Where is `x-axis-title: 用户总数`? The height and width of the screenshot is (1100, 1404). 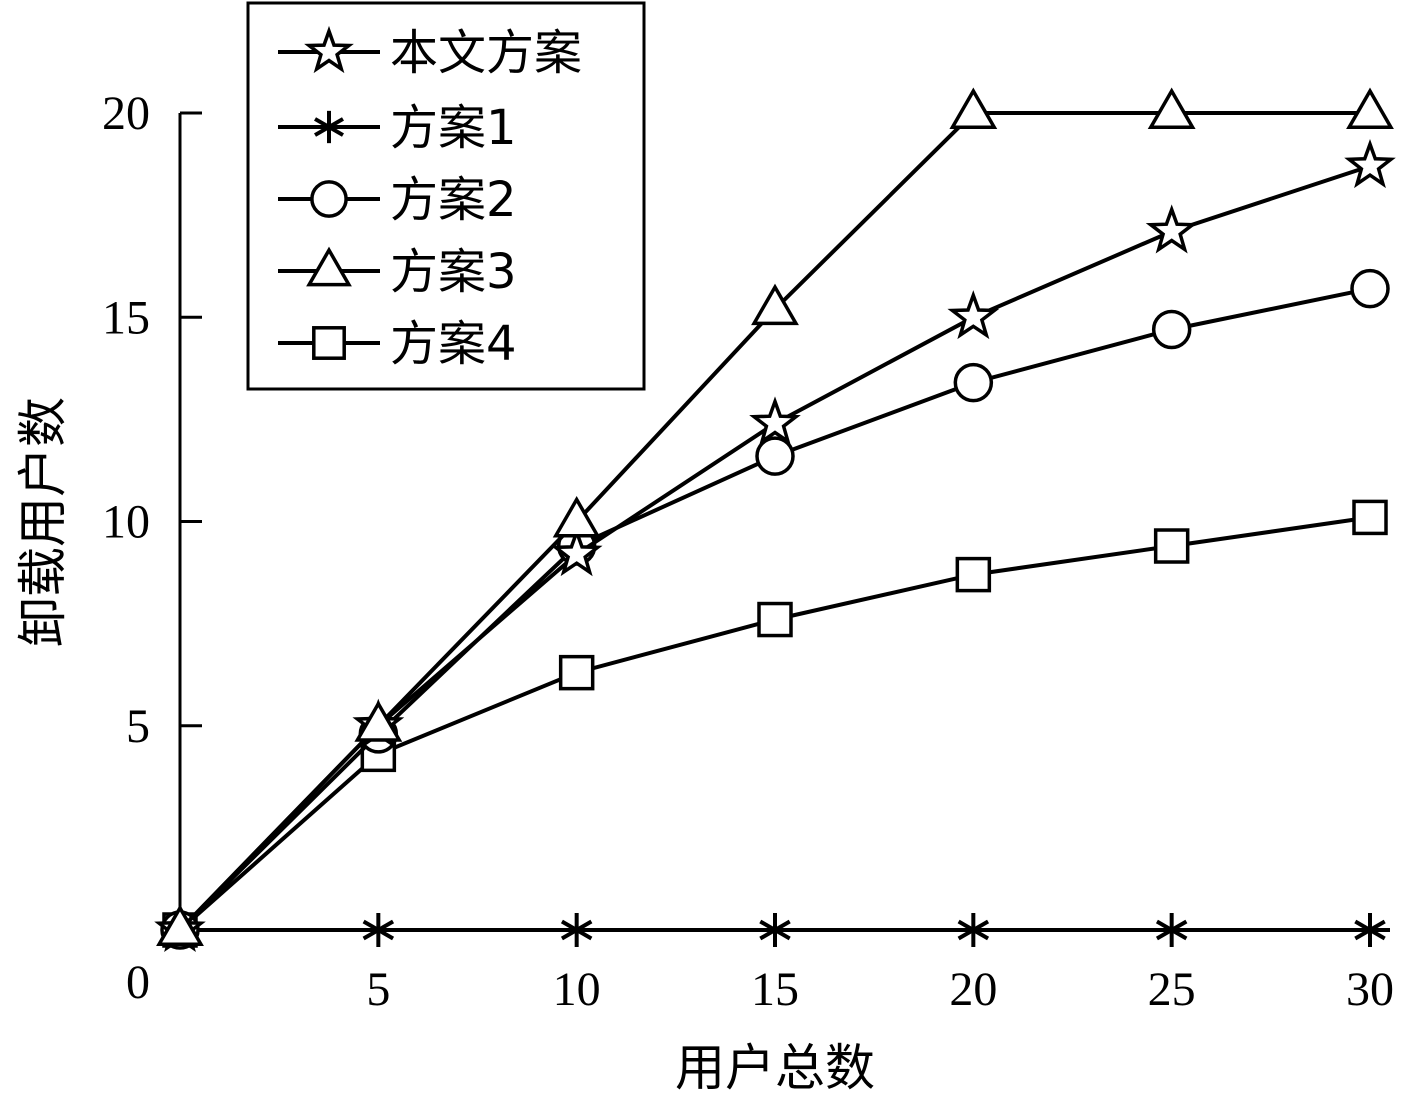 x-axis-title: 用户总数 is located at coordinates (775, 1068).